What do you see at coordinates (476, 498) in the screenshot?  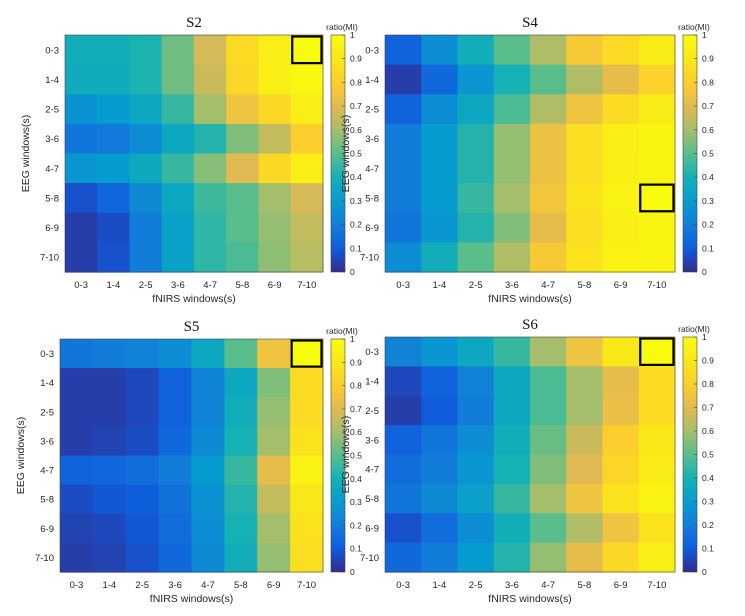 I see `heatmap-cell-s6-r5-c2` at bounding box center [476, 498].